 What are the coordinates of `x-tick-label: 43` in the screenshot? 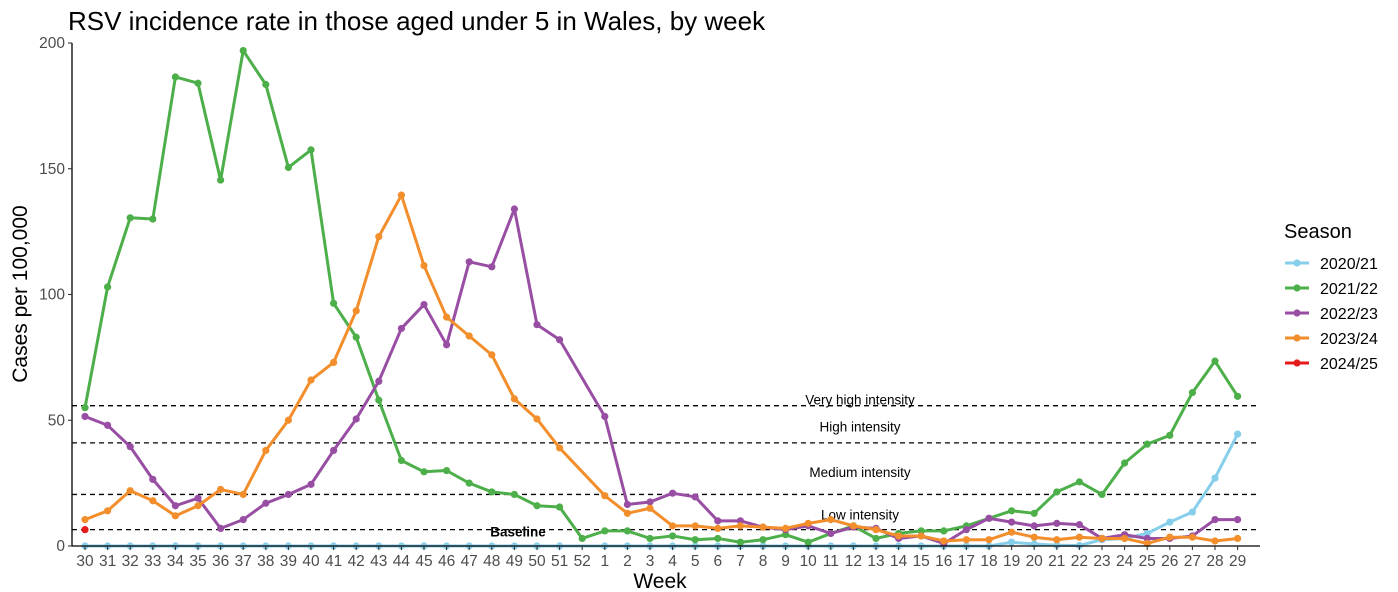 It's located at (378, 561).